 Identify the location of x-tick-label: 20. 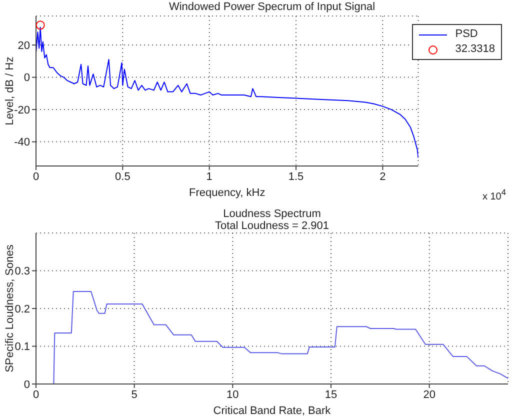
(429, 394).